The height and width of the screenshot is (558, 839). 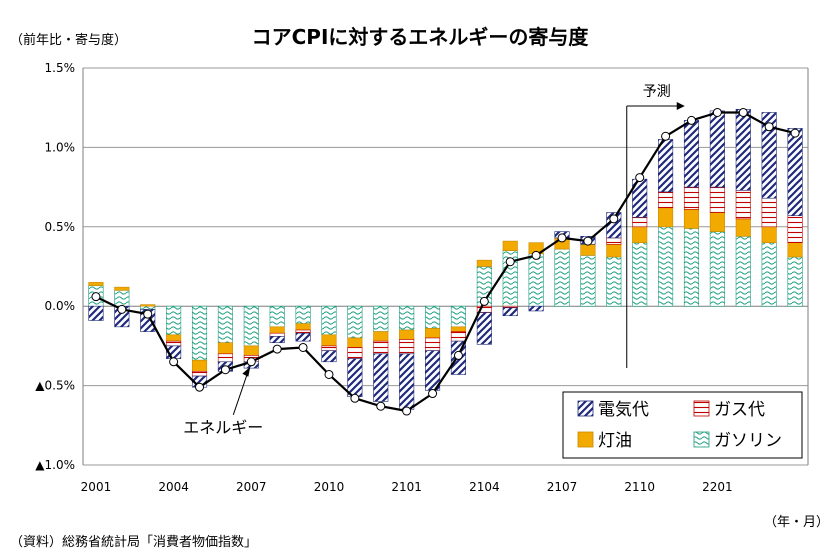 I want to click on forecast-arrow-head, so click(x=680, y=106).